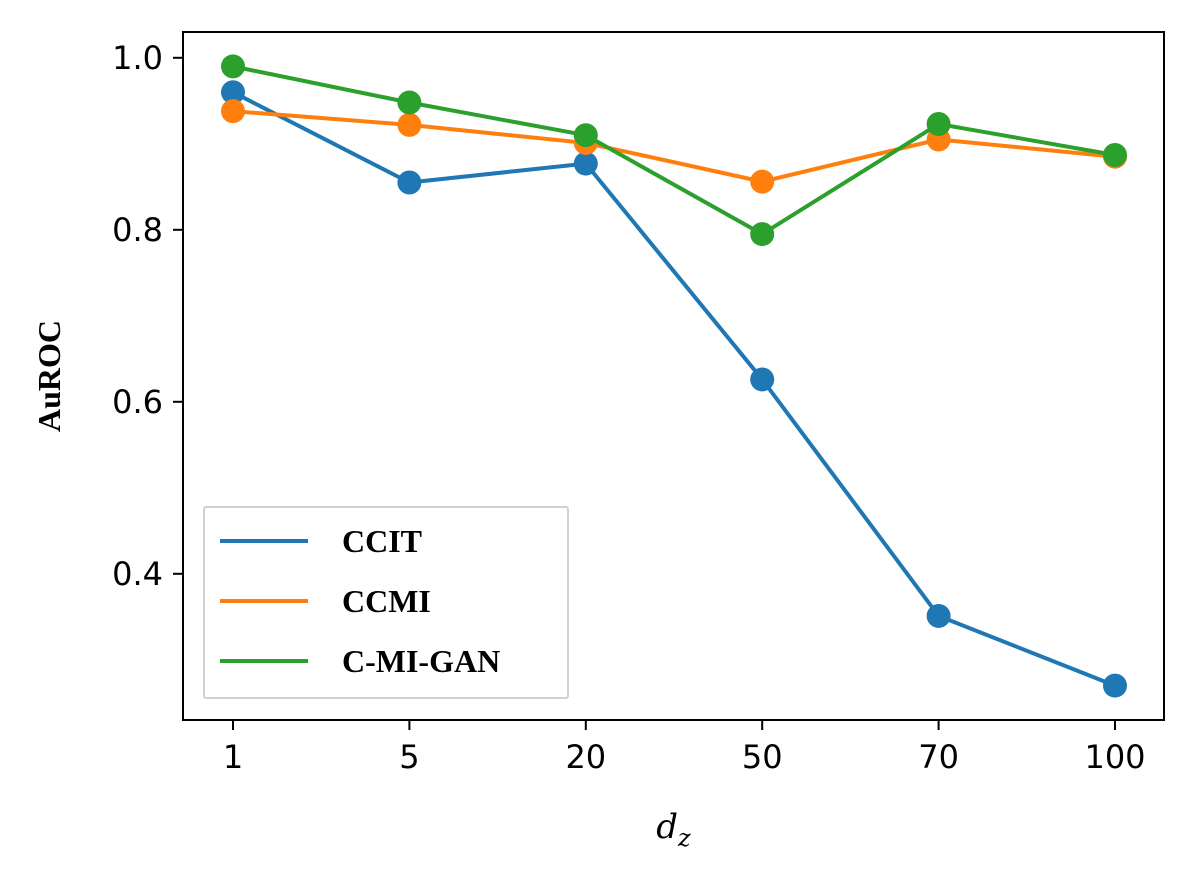  What do you see at coordinates (762, 757) in the screenshot?
I see `x-tick-label: 50` at bounding box center [762, 757].